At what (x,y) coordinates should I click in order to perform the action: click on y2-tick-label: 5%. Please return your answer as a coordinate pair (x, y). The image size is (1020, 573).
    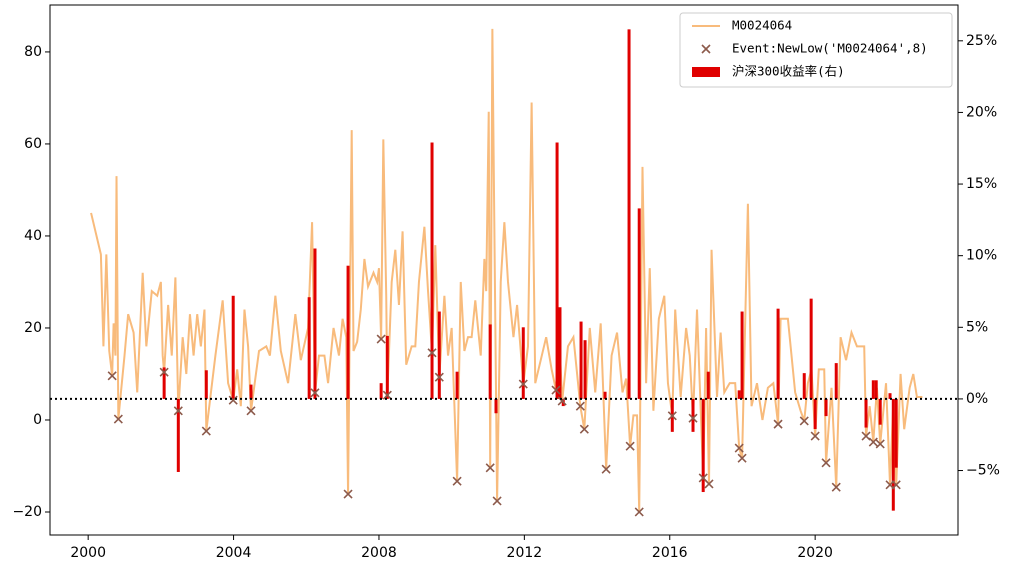
    Looking at the image, I should click on (977, 327).